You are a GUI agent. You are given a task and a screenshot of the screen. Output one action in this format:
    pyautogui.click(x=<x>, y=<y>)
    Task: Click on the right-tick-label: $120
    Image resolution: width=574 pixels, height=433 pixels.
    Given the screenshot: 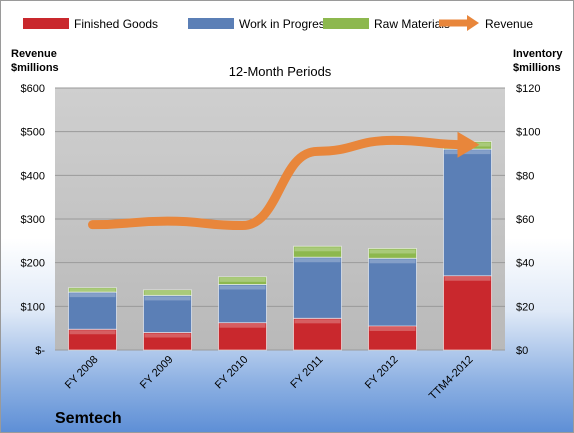 What is the action you would take?
    pyautogui.click(x=528, y=89)
    